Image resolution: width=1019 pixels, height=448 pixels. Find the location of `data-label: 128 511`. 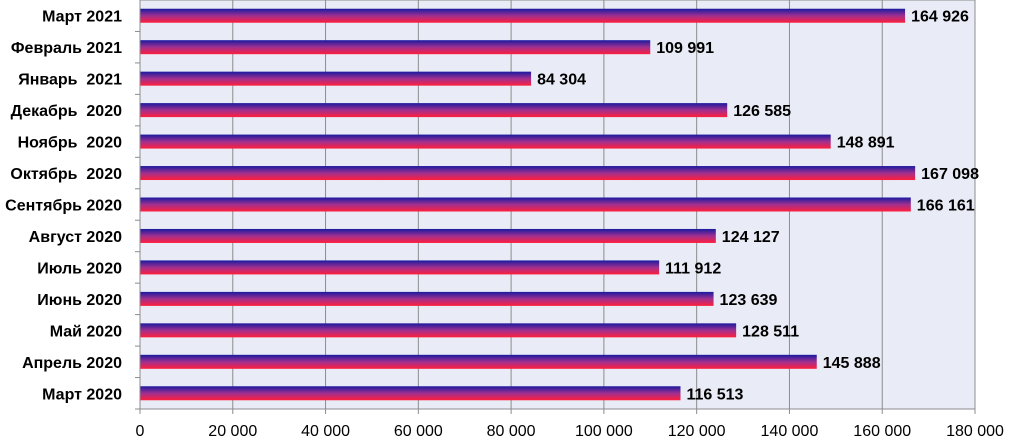

data-label: 128 511 is located at coordinates (770, 331).